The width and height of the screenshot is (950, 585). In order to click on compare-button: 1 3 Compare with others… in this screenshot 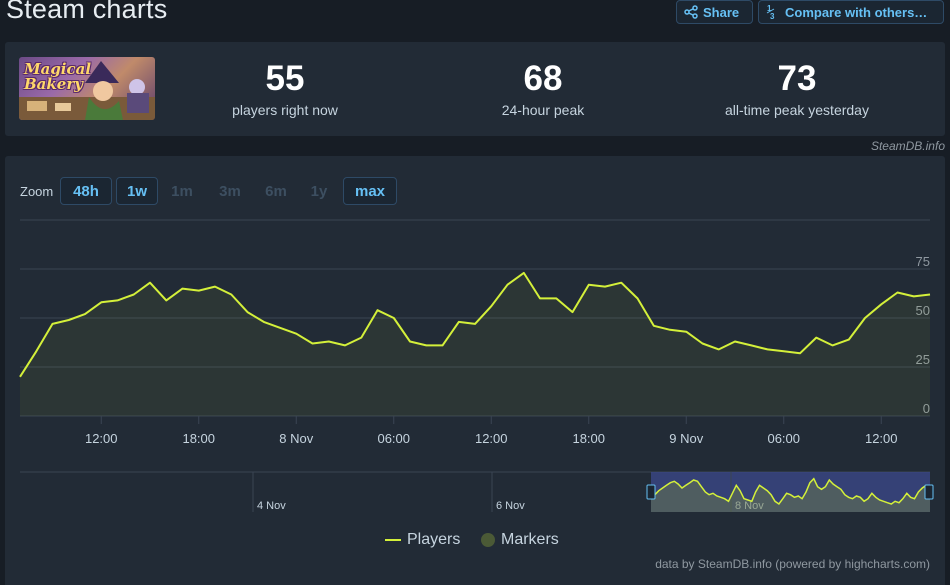, I will do `click(851, 12)`.